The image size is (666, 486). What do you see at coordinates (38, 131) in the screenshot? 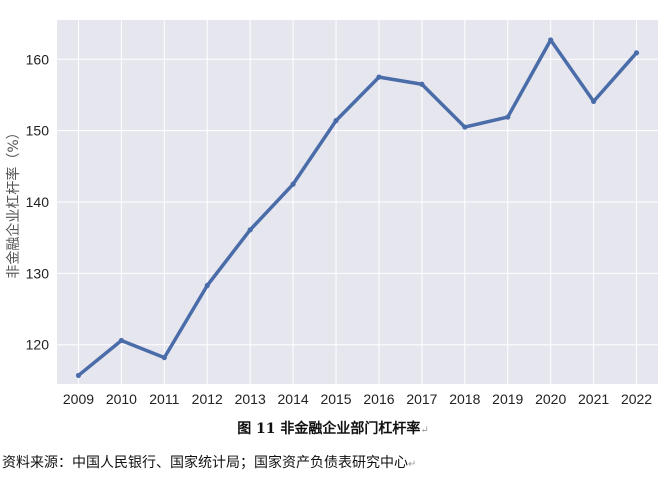
I see `y-tick-label: 150` at bounding box center [38, 131].